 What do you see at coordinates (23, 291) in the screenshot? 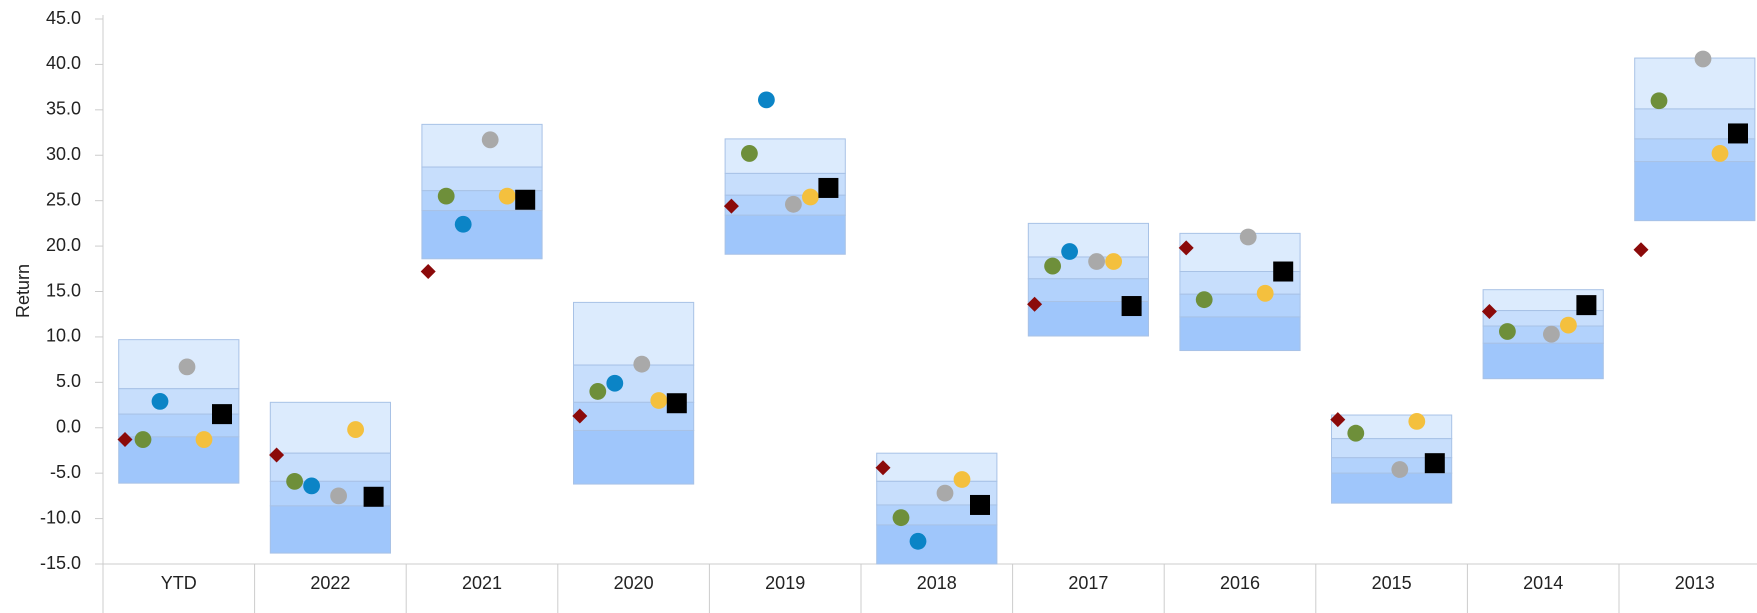
I see `y-axis-label: Return` at bounding box center [23, 291].